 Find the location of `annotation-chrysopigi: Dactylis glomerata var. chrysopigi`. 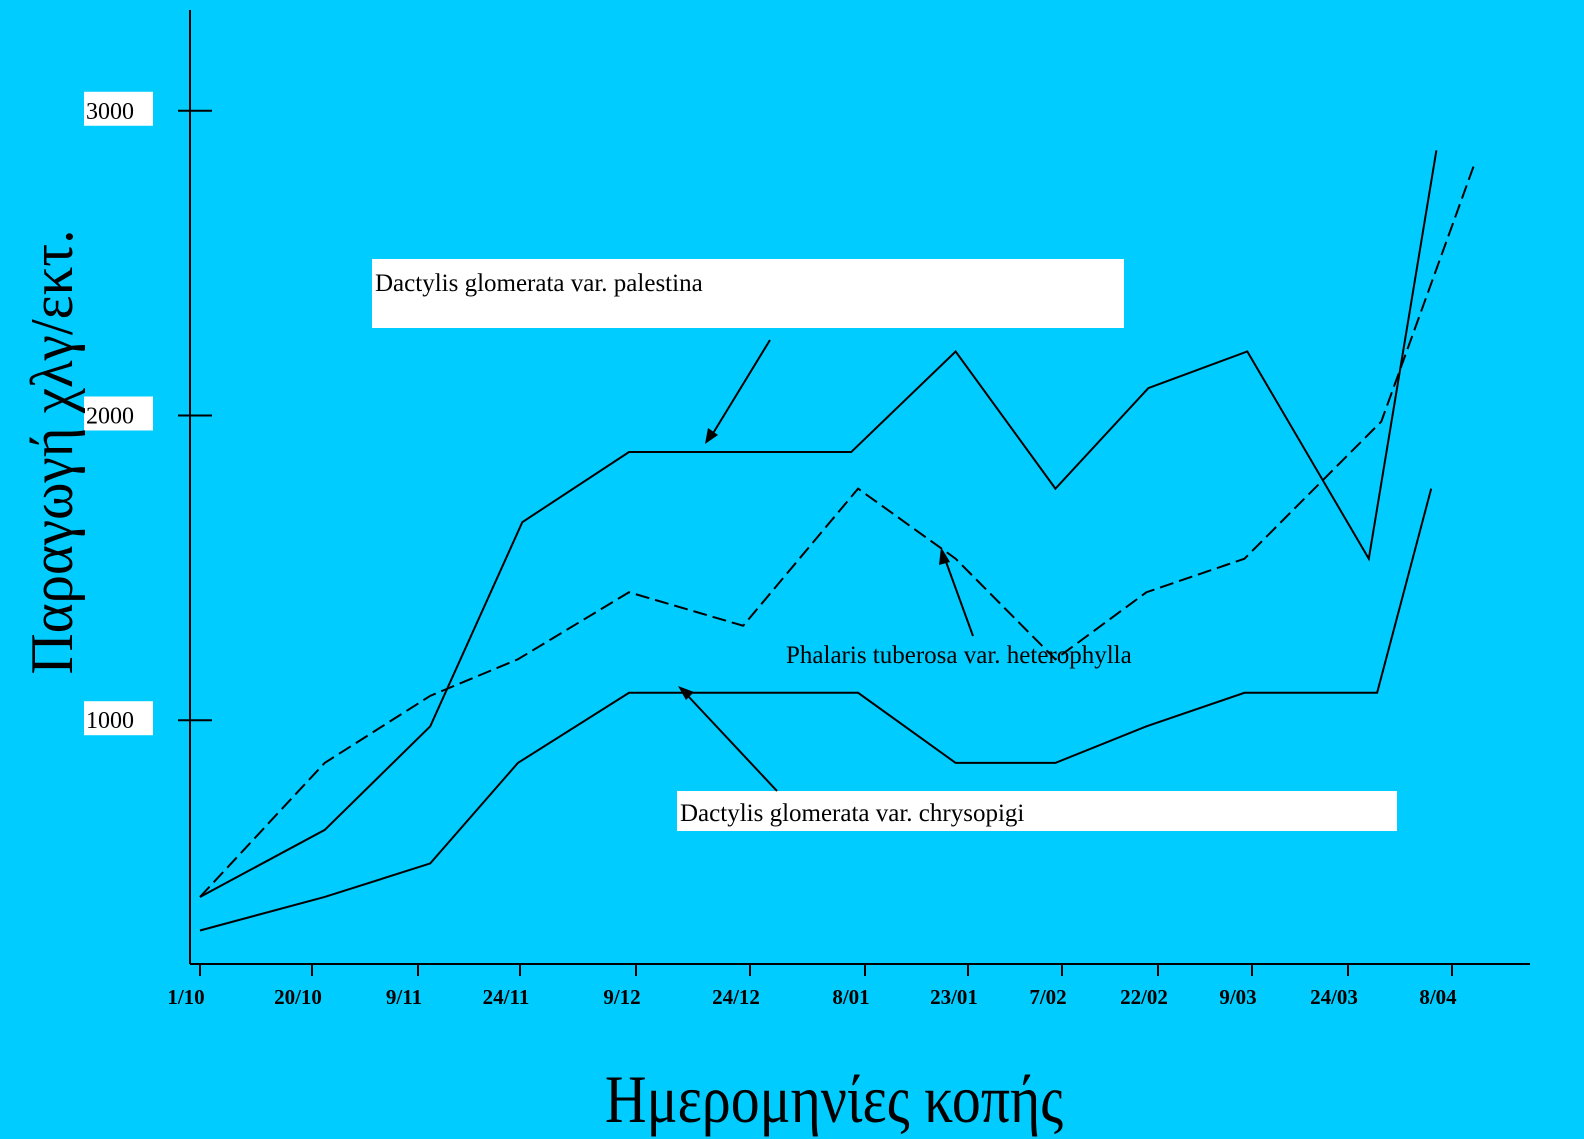

annotation-chrysopigi: Dactylis glomerata var. chrysopigi is located at coordinates (1037, 758).